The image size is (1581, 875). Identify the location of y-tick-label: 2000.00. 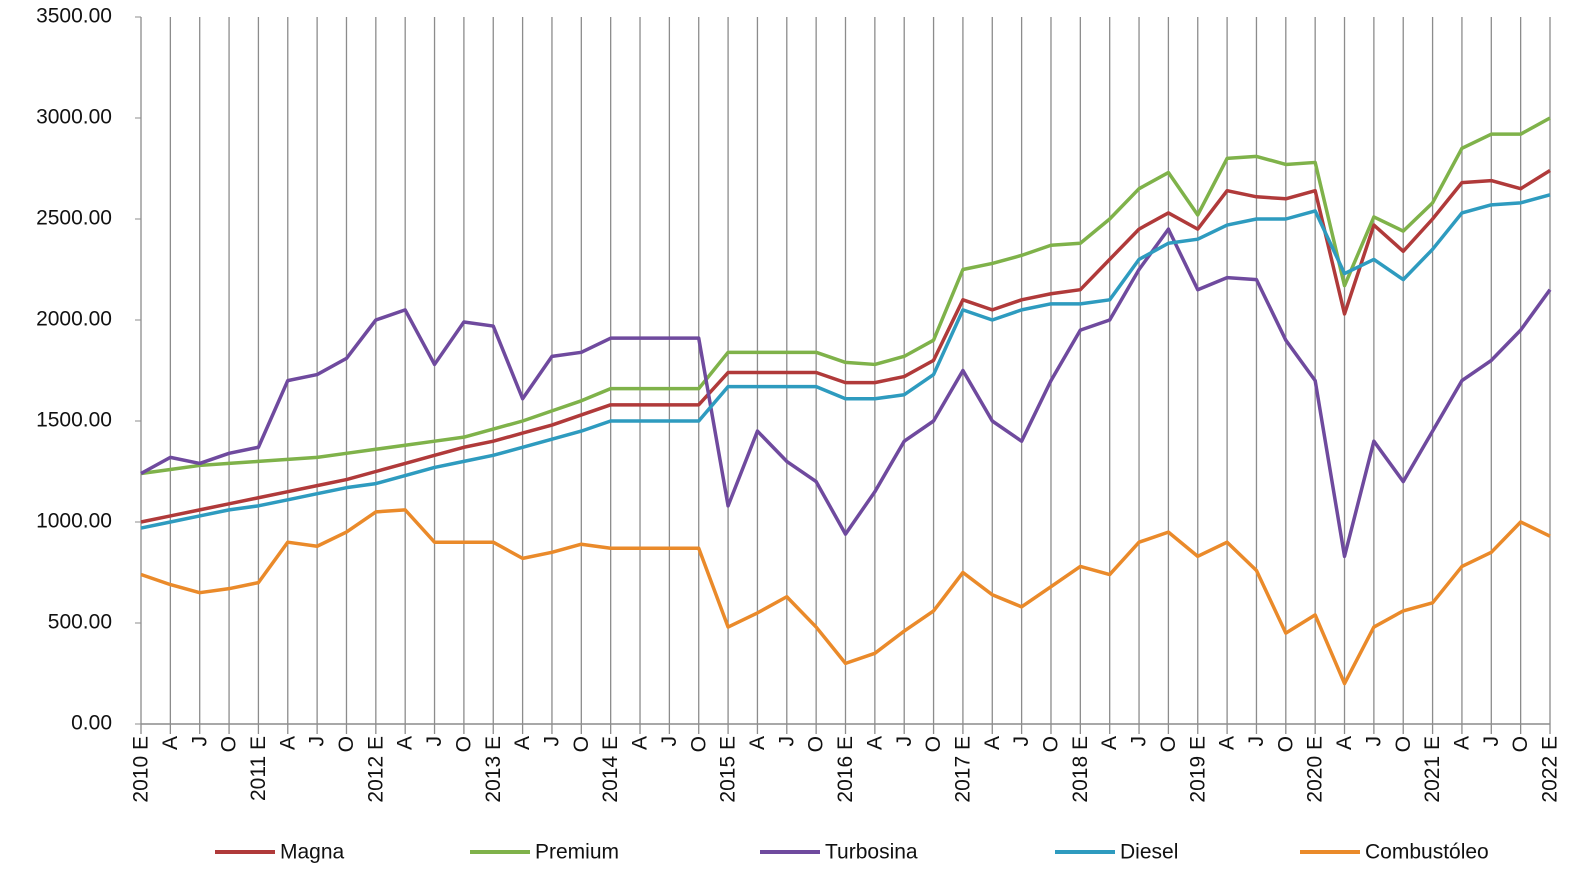
(74, 319).